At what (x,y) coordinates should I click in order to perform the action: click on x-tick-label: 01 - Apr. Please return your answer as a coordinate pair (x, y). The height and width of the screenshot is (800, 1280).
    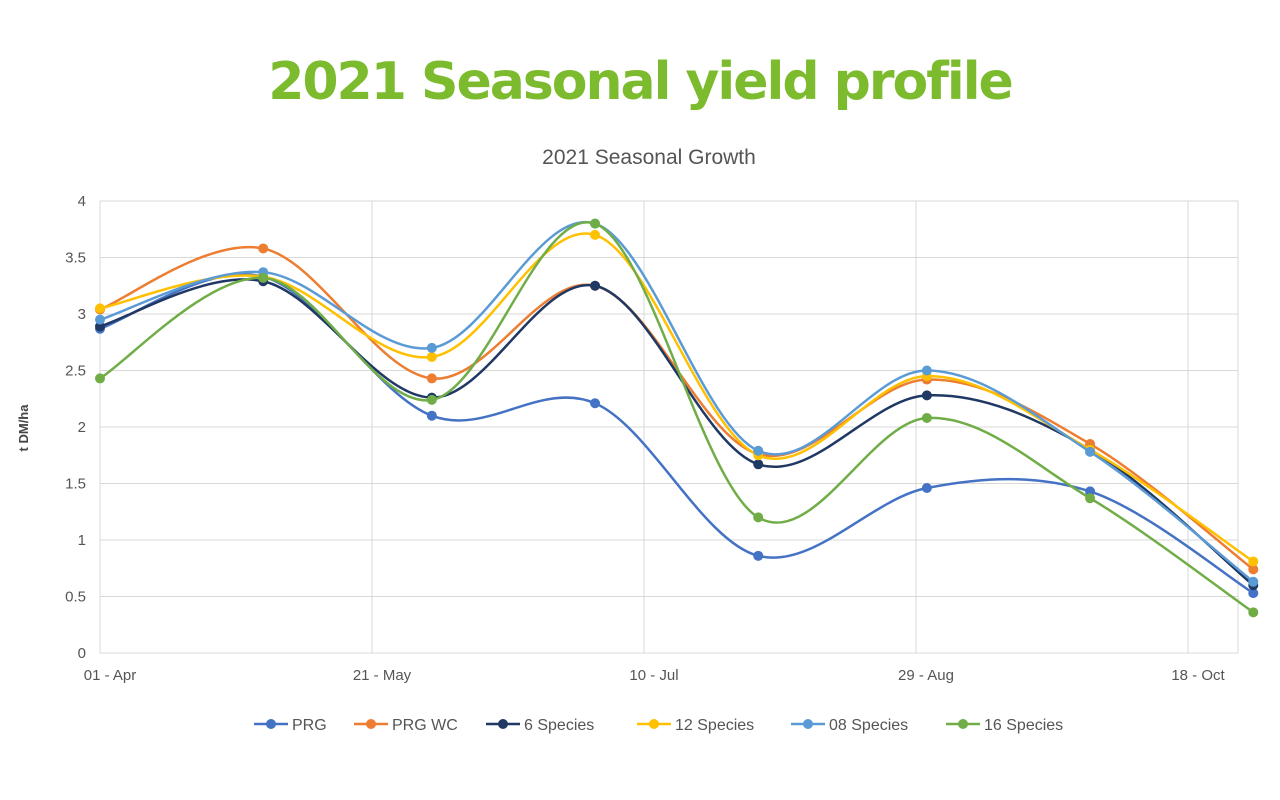
    Looking at the image, I should click on (110, 675).